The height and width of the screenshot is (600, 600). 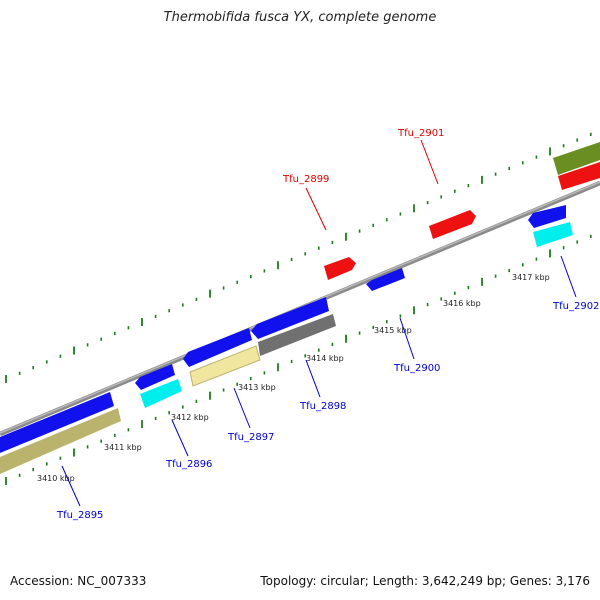 I want to click on accession-text: Accession: NC_007333, so click(x=78, y=581).